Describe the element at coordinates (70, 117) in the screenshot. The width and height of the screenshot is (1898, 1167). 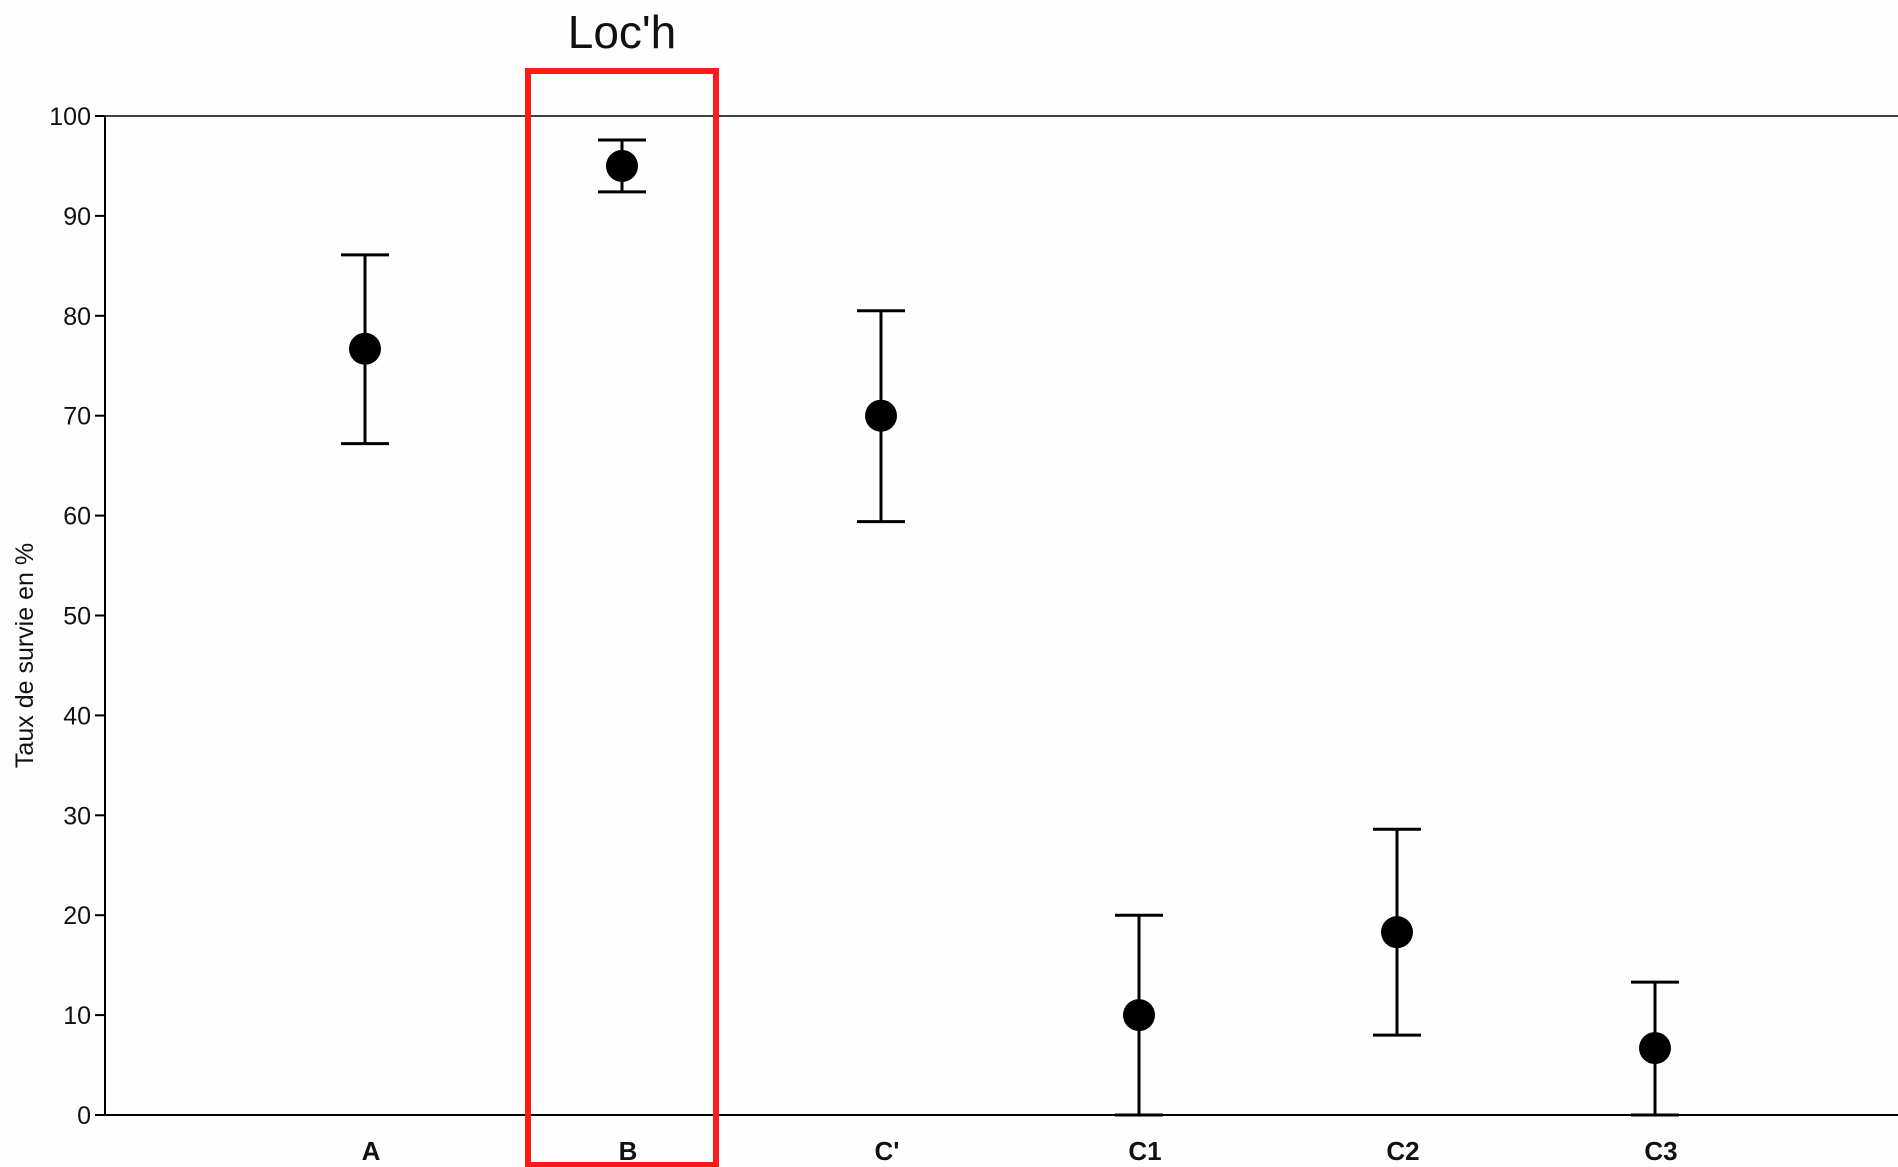
I see `y-tick-label: 100` at that location.